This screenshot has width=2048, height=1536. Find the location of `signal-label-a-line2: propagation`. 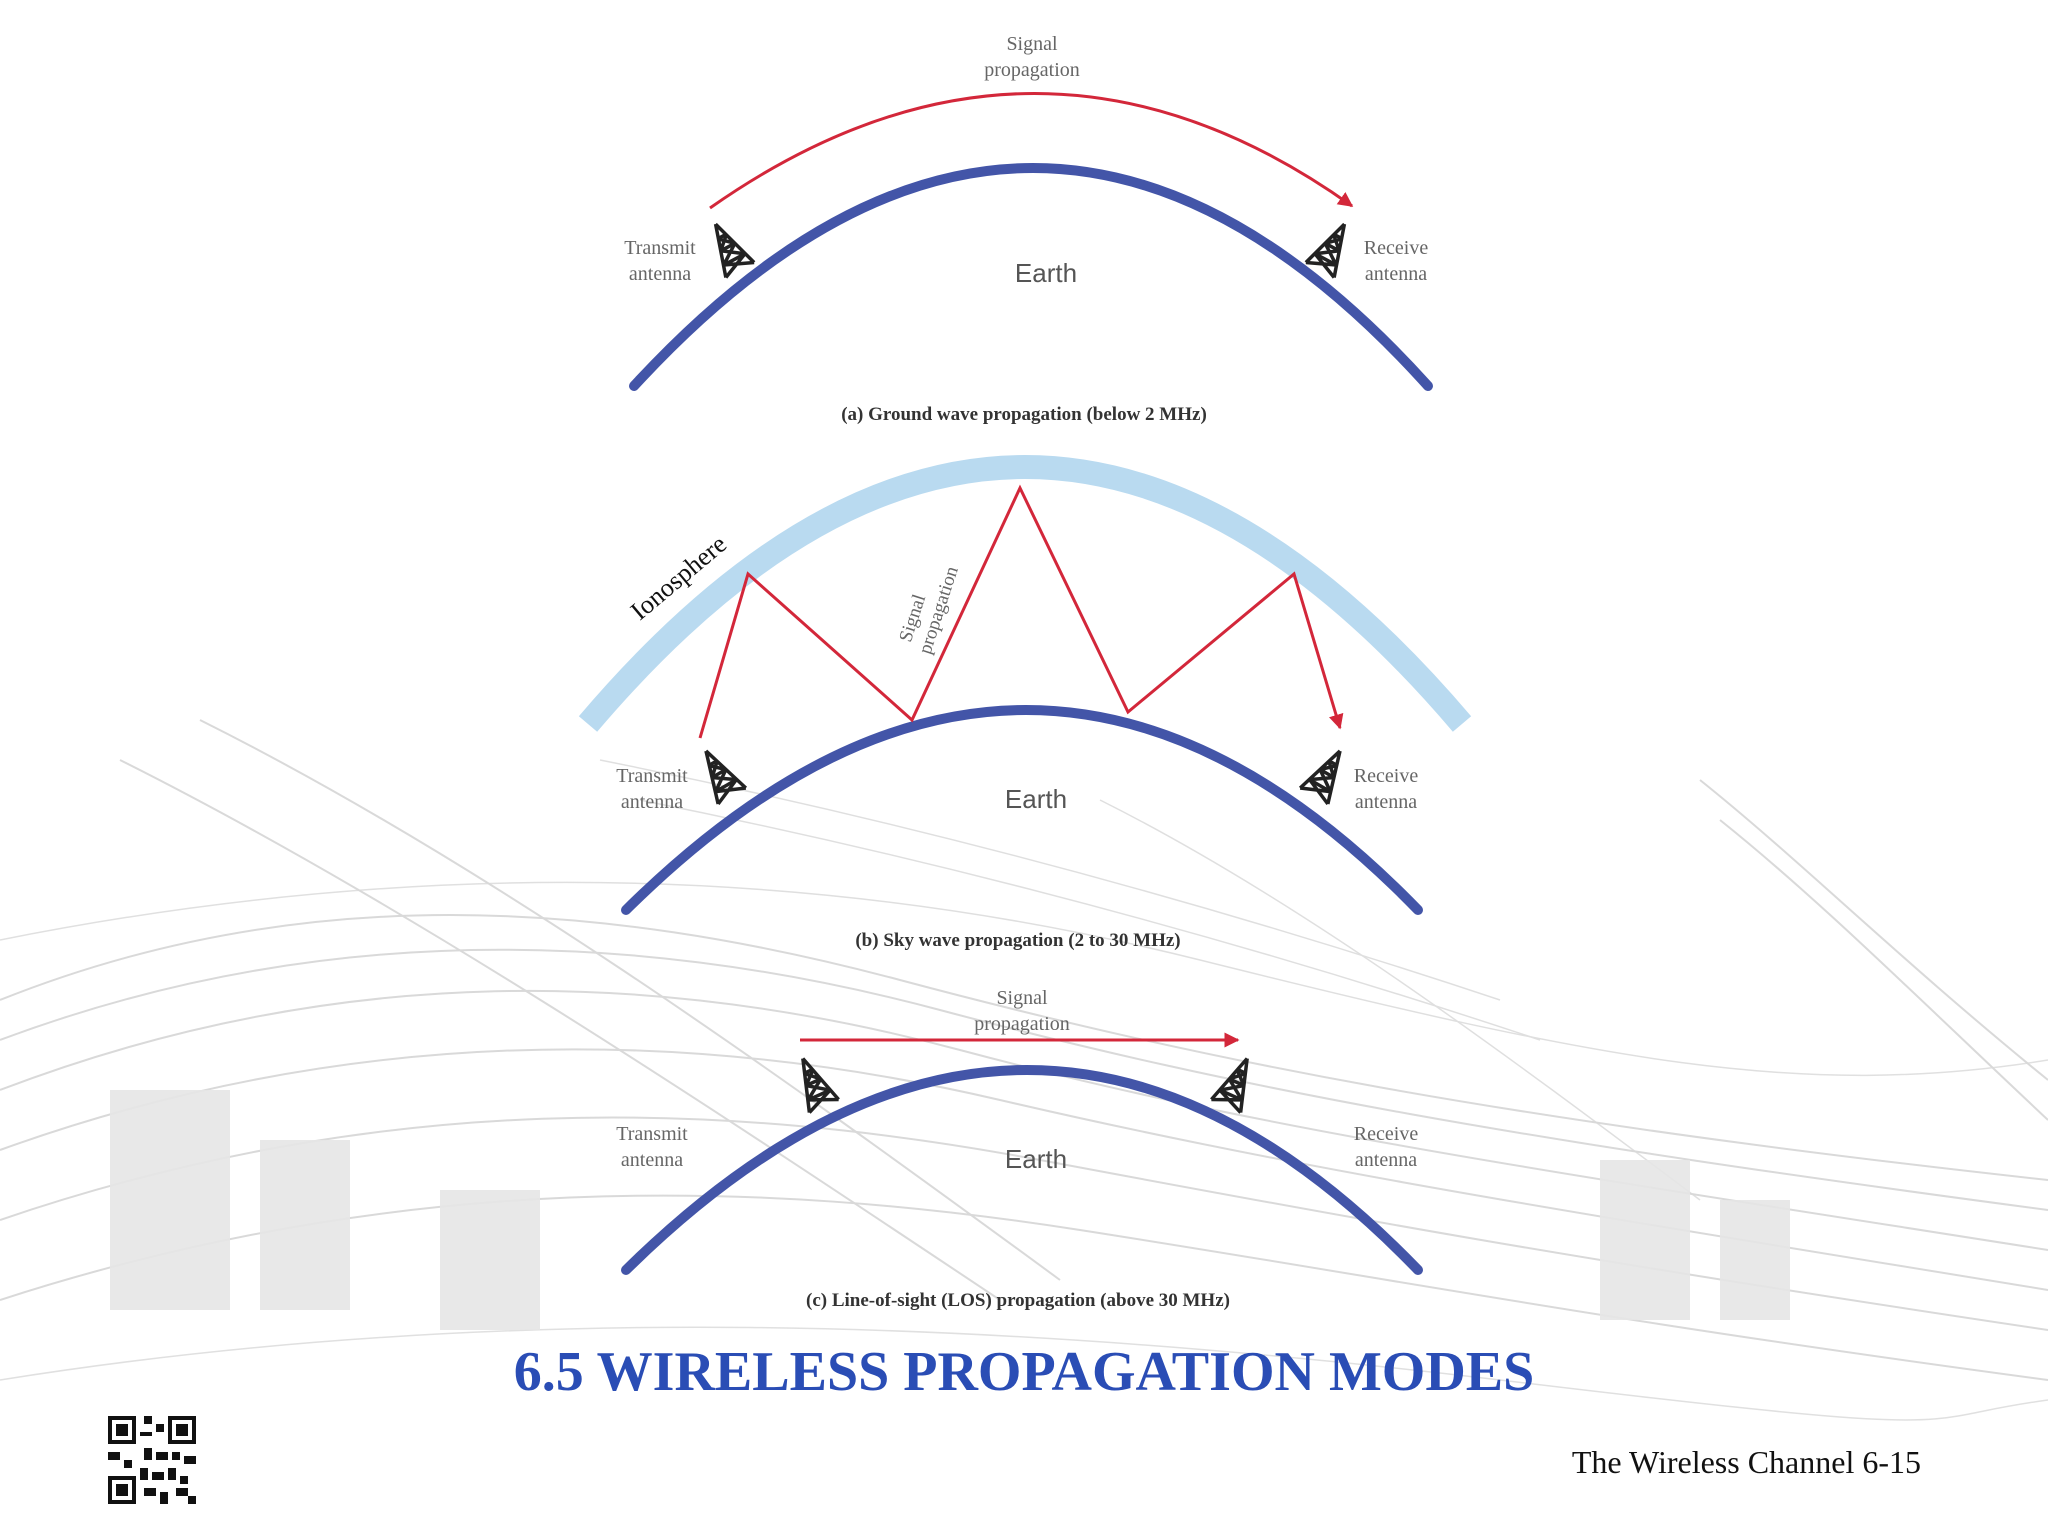

signal-label-a-line2: propagation is located at coordinates (1032, 70).